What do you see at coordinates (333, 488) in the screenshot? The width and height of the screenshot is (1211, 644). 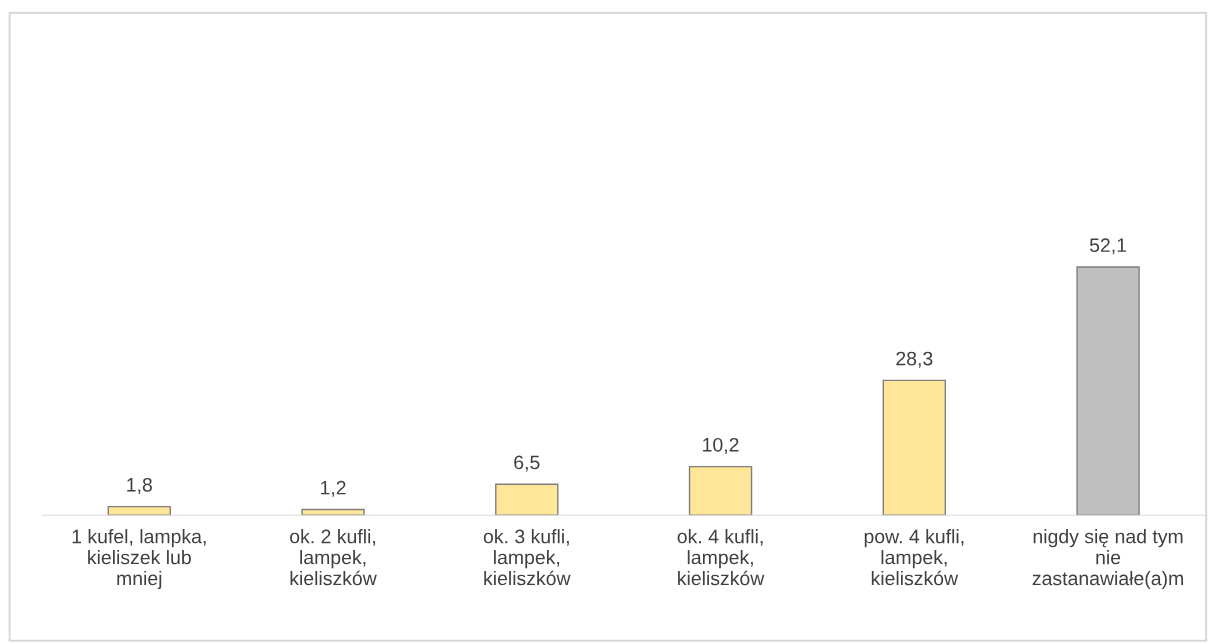 I see `data-label: 1,2` at bounding box center [333, 488].